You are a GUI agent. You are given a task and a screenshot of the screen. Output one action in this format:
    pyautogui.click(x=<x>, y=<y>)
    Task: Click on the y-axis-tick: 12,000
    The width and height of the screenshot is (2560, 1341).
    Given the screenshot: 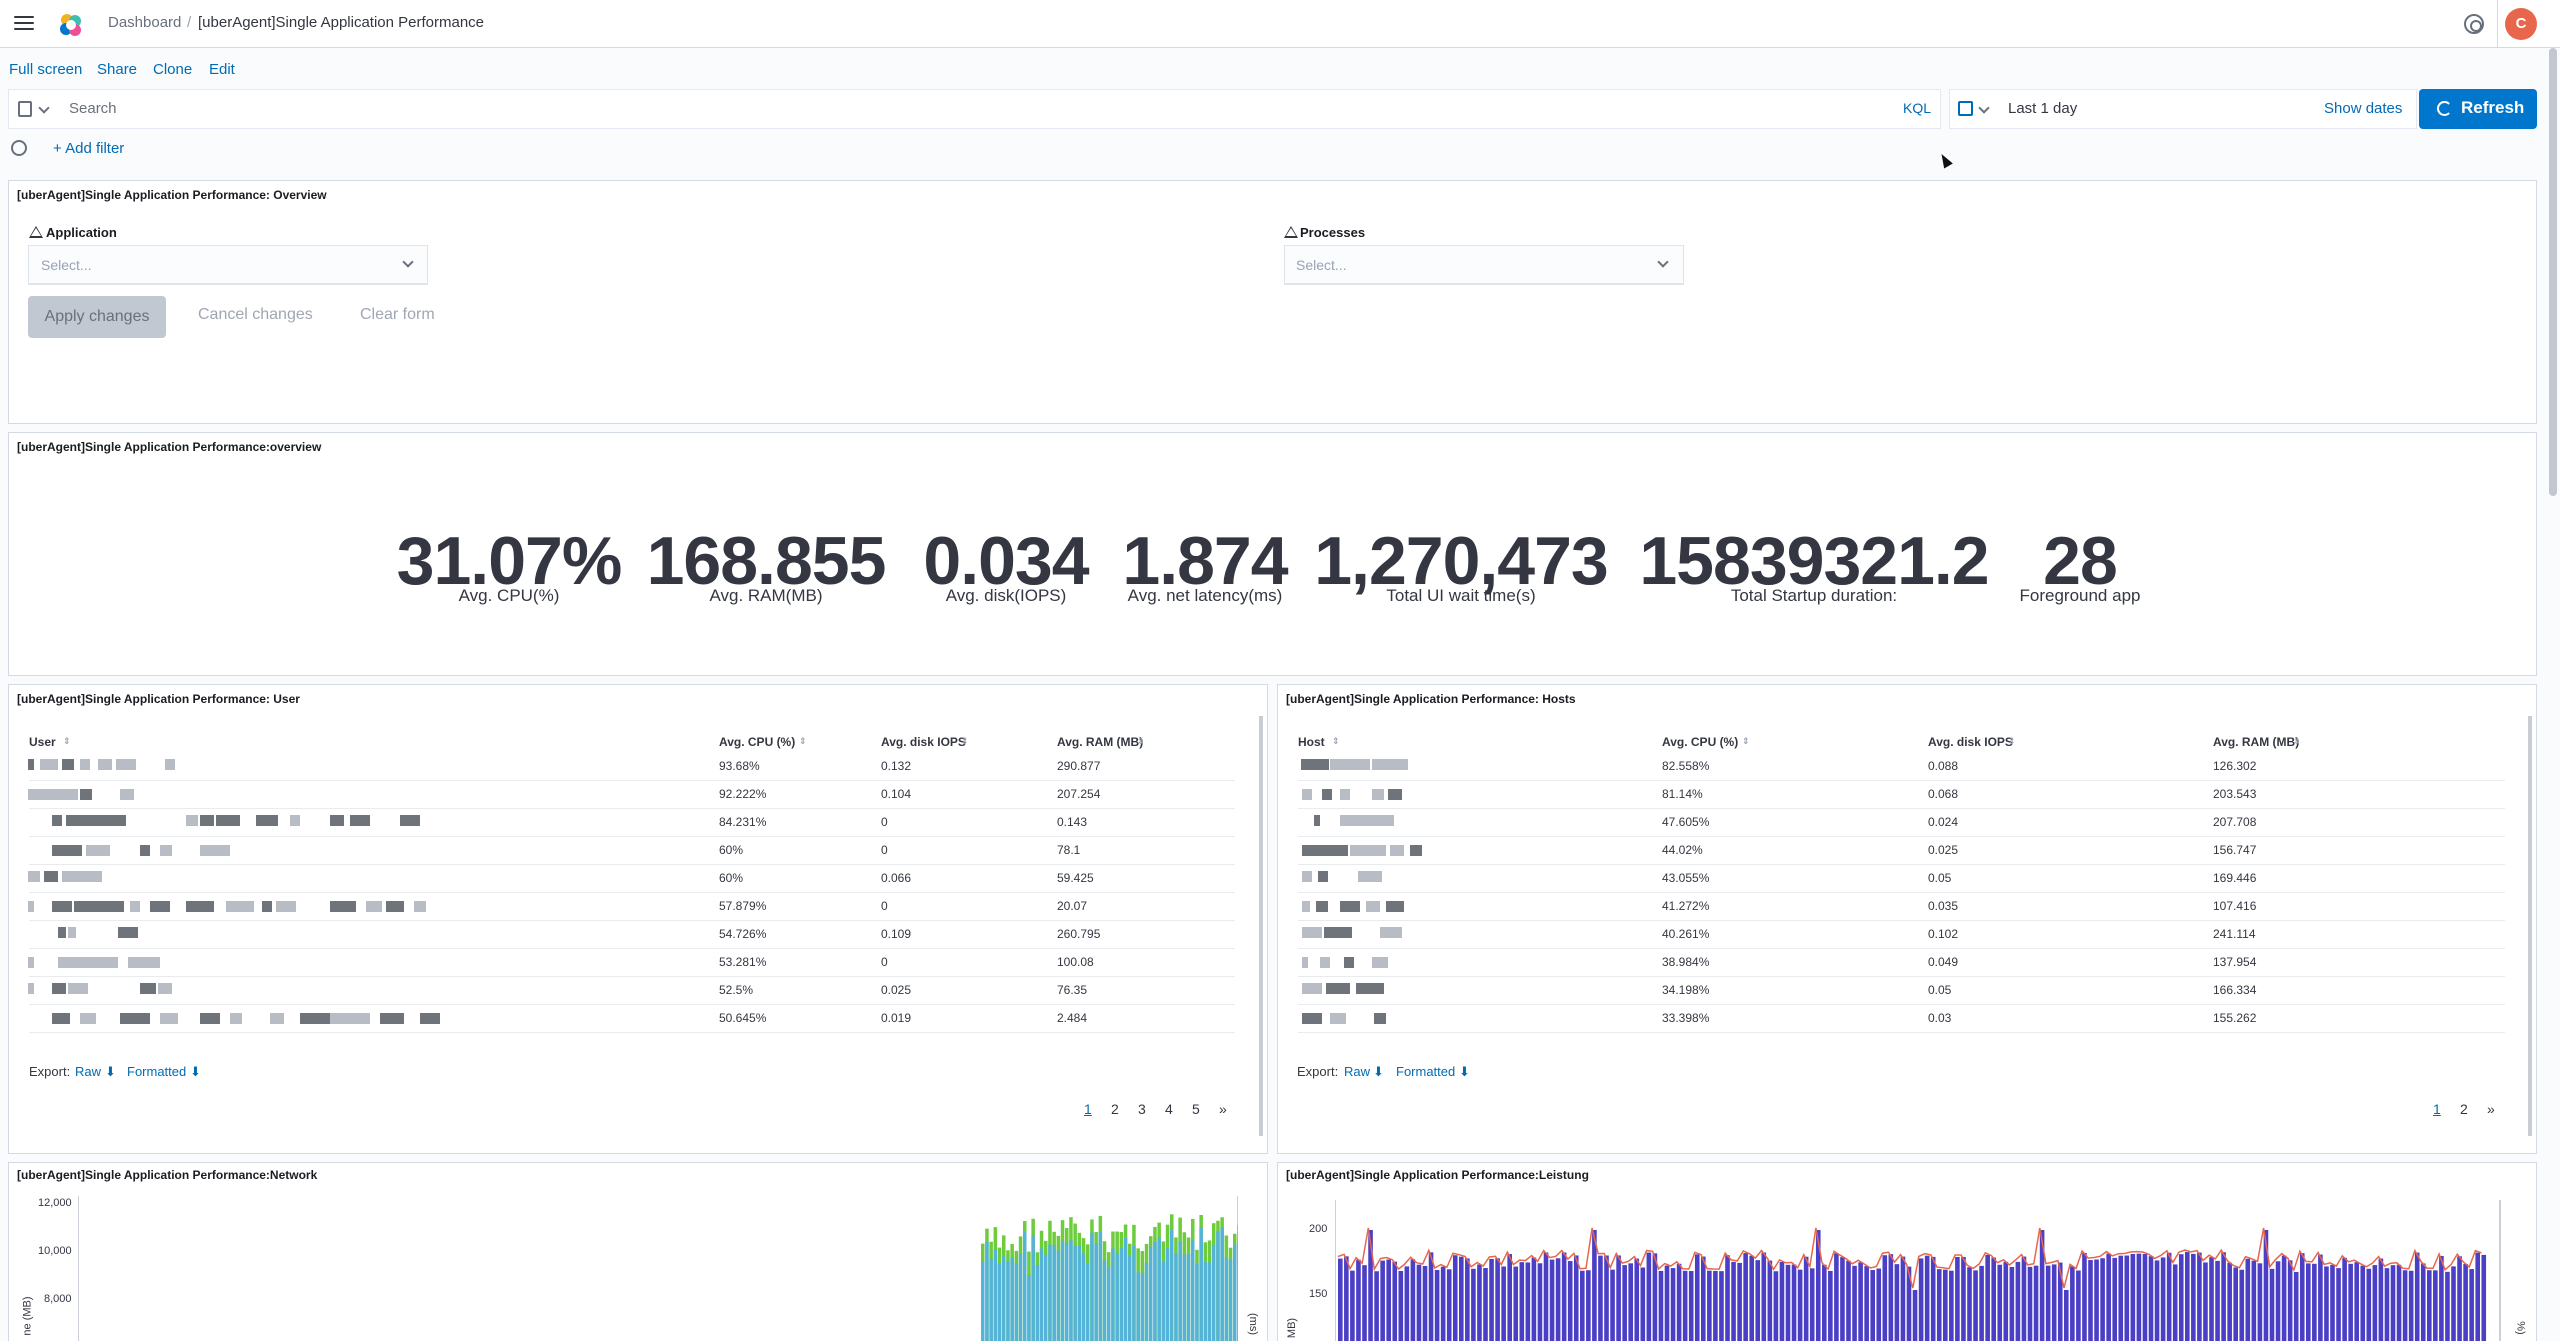 What is the action you would take?
    pyautogui.click(x=55, y=1203)
    